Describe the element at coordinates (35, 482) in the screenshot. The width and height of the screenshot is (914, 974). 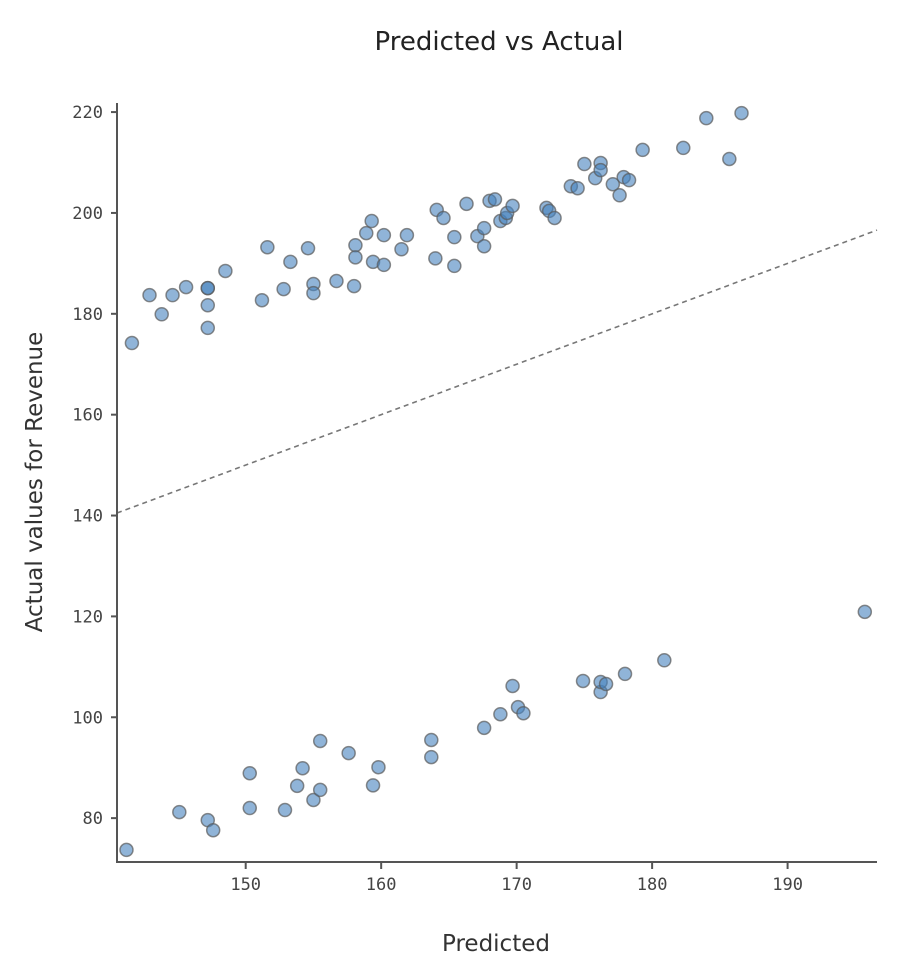
I see `y-axis-label: Actual values for Revenue` at that location.